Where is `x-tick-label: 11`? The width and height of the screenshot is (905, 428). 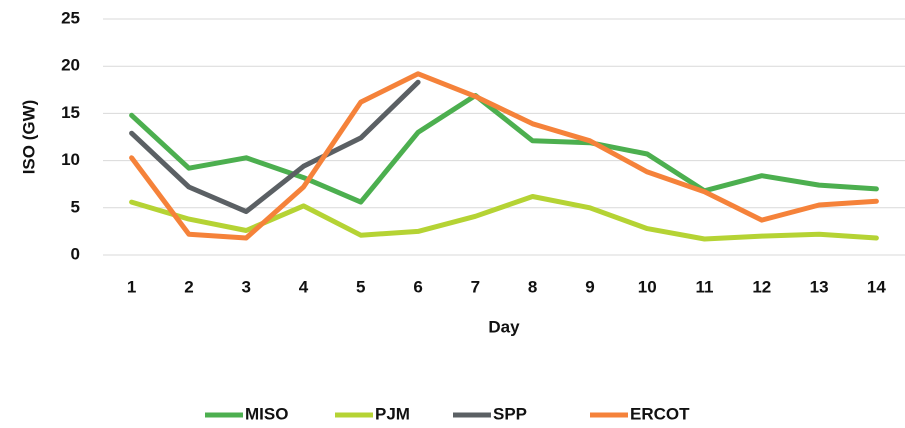 x-tick-label: 11 is located at coordinates (705, 286).